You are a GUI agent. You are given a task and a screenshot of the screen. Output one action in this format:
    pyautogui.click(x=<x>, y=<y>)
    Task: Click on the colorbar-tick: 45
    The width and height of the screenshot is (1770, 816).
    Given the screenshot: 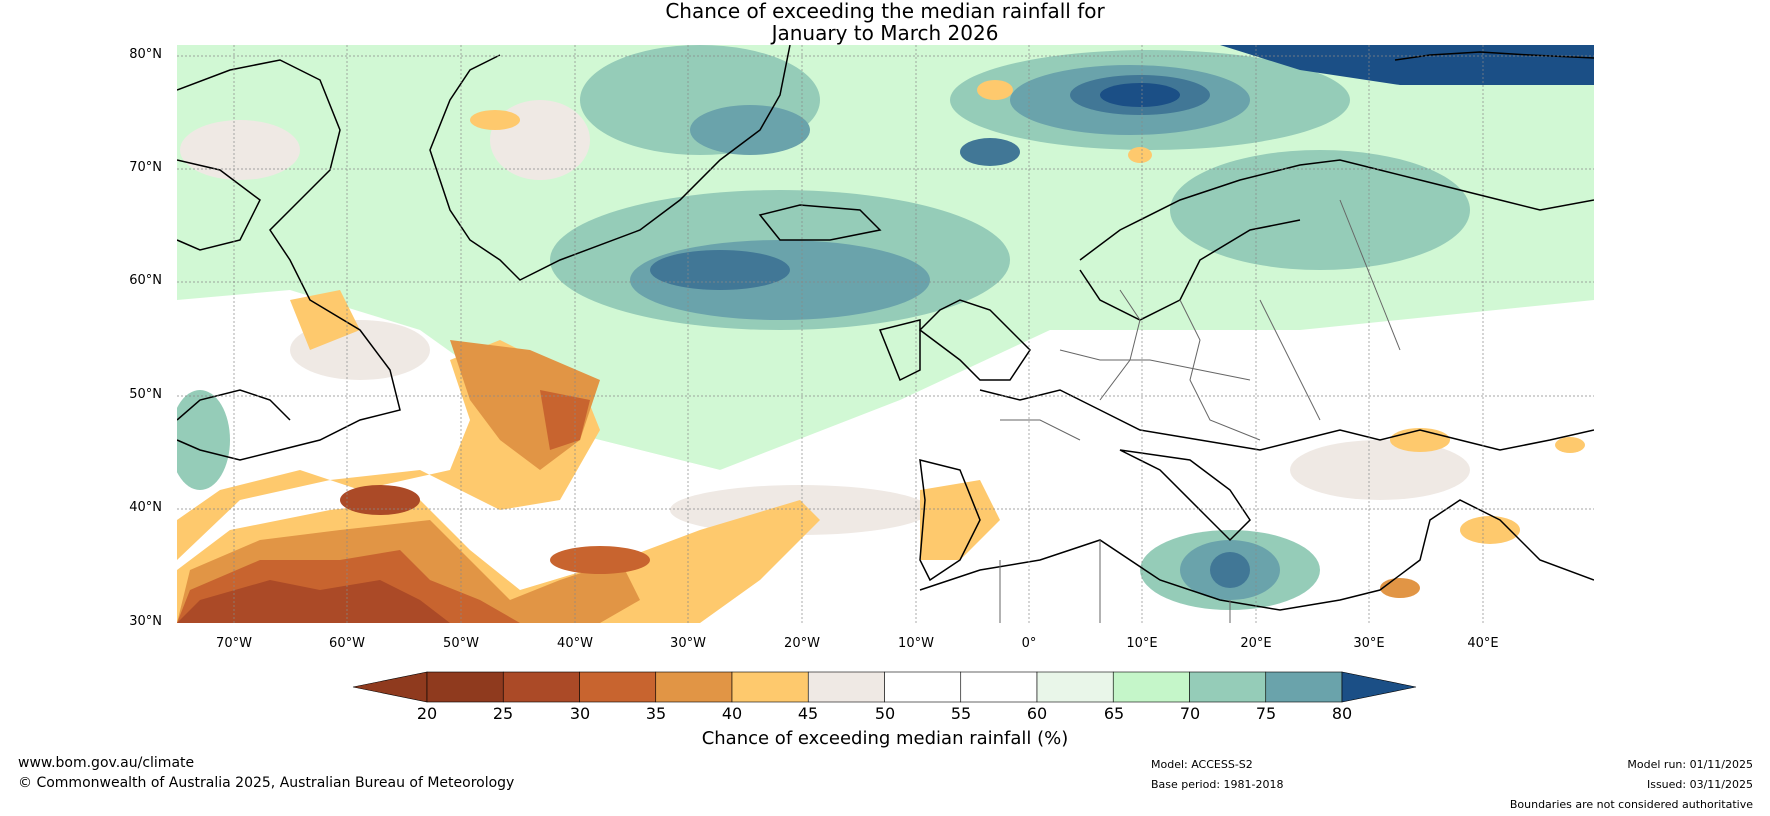 What is the action you would take?
    pyautogui.click(x=808, y=713)
    